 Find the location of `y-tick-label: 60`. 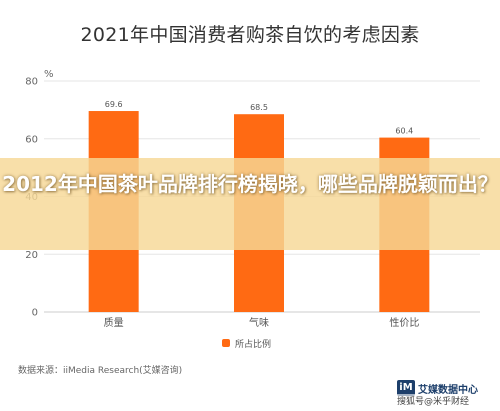

y-tick-label: 60 is located at coordinates (31, 139).